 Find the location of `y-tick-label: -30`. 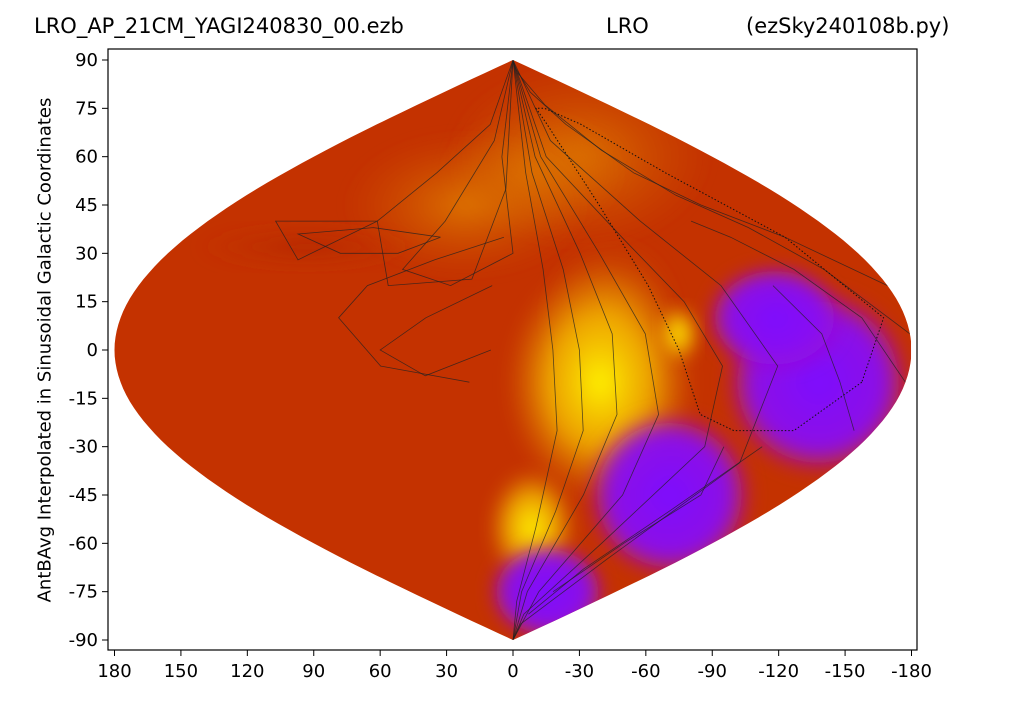

y-tick-label: -30 is located at coordinates (83, 447).